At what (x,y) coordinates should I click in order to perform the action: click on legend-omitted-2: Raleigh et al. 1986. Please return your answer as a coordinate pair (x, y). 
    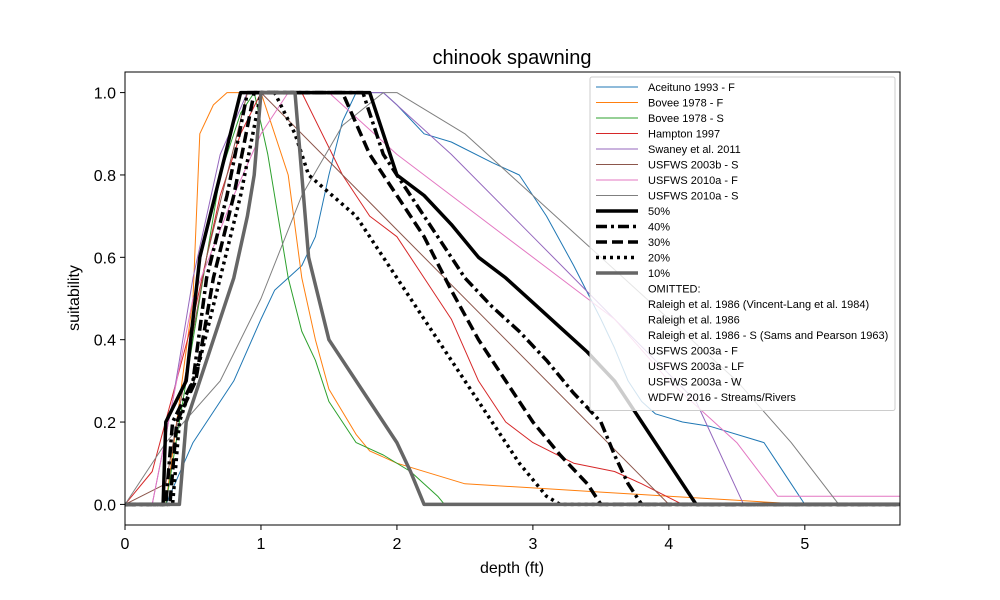
    Looking at the image, I should click on (694, 321).